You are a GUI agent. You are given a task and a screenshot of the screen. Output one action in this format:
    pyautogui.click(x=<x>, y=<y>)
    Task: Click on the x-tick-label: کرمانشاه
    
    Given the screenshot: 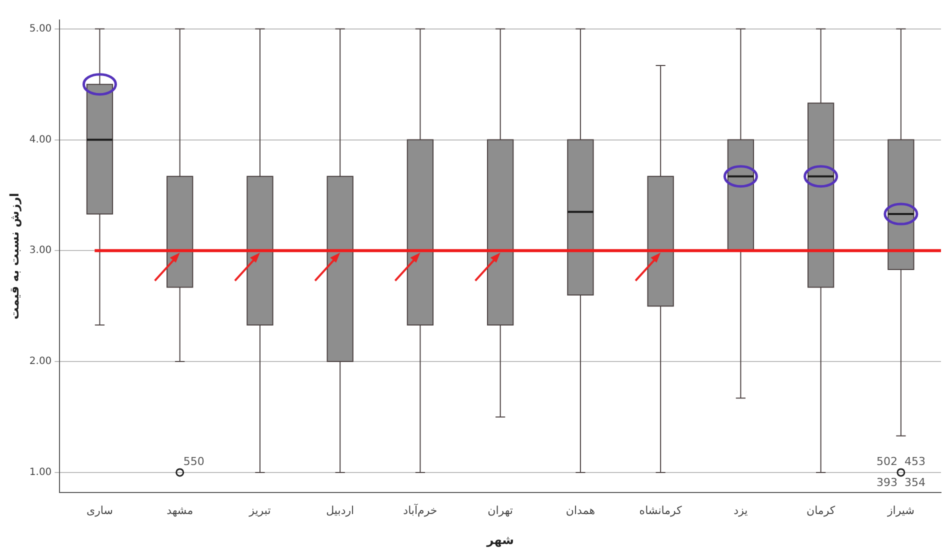 What is the action you would take?
    pyautogui.click(x=661, y=510)
    